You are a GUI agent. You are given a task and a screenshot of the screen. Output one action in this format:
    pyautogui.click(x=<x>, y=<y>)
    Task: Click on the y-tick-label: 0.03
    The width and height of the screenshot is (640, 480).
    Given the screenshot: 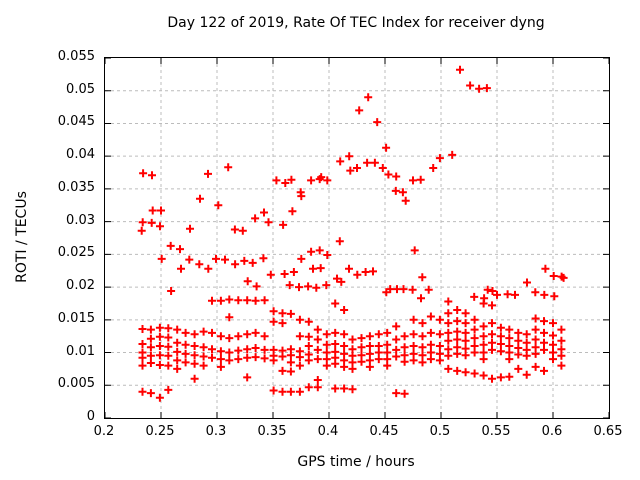 What is the action you would take?
    pyautogui.click(x=80, y=220)
    